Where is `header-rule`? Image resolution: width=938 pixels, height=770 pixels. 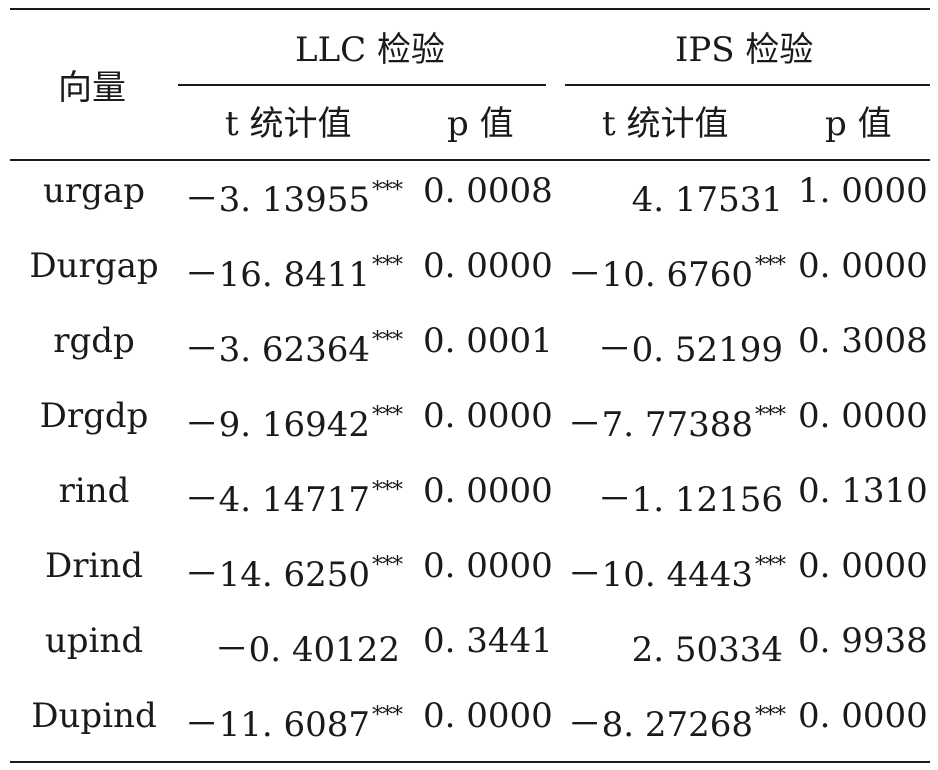 header-rule is located at coordinates (470, 160).